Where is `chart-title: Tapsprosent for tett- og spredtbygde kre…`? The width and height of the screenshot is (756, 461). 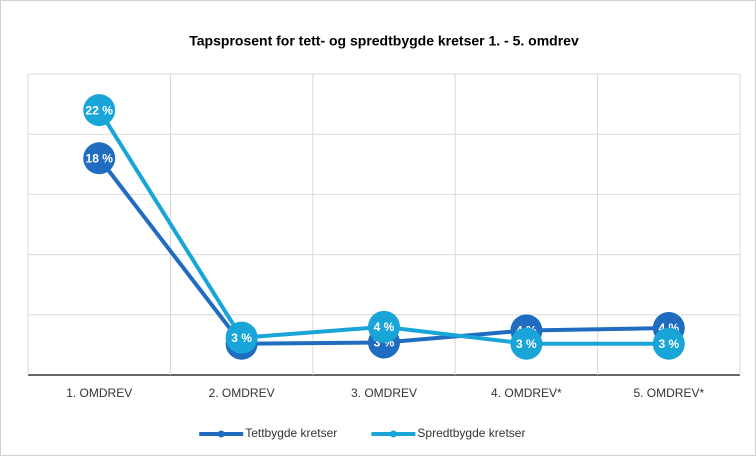
chart-title: Tapsprosent for tett- og spredtbygde kre… is located at coordinates (384, 41).